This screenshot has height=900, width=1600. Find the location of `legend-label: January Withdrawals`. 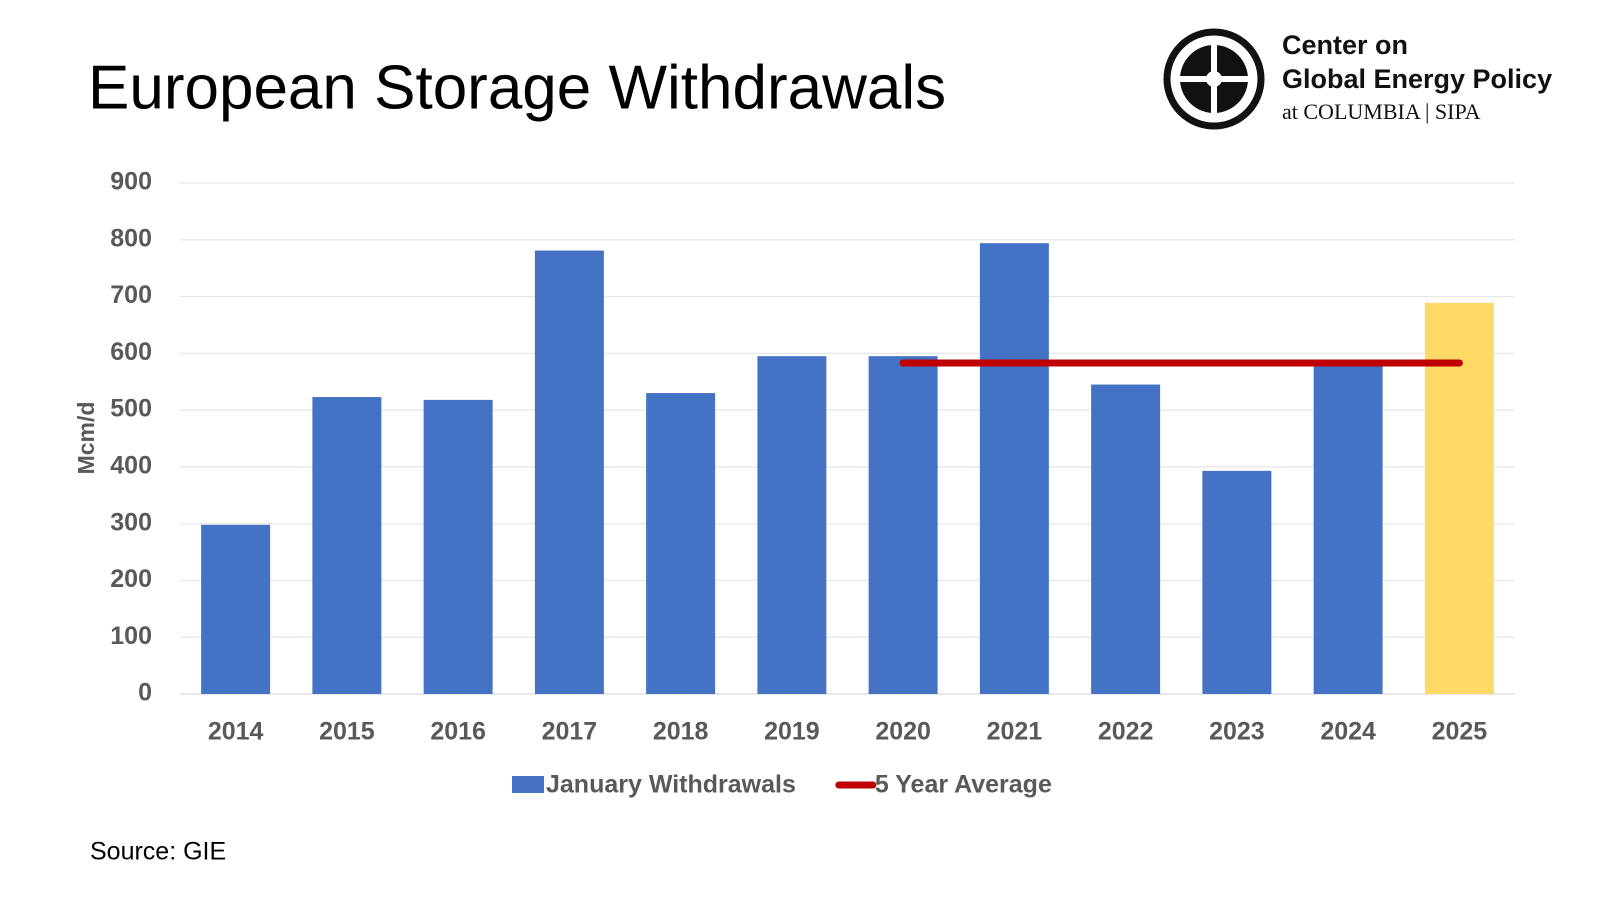

legend-label: January Withdrawals is located at coordinates (671, 785).